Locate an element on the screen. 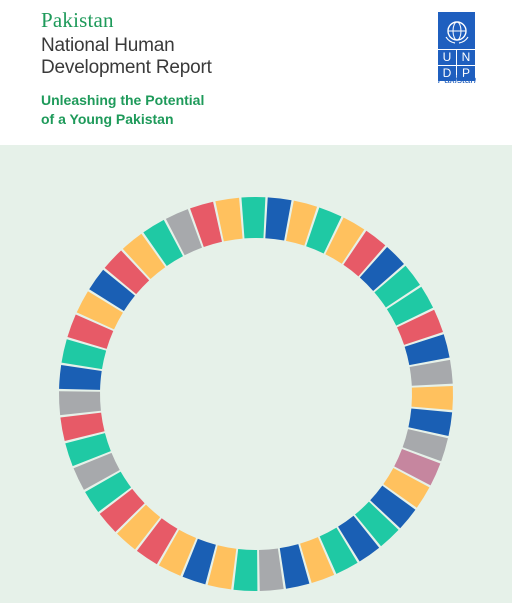 Image resolution: width=512 pixels, height=603 pixels. undp-letter: U is located at coordinates (447, 57).